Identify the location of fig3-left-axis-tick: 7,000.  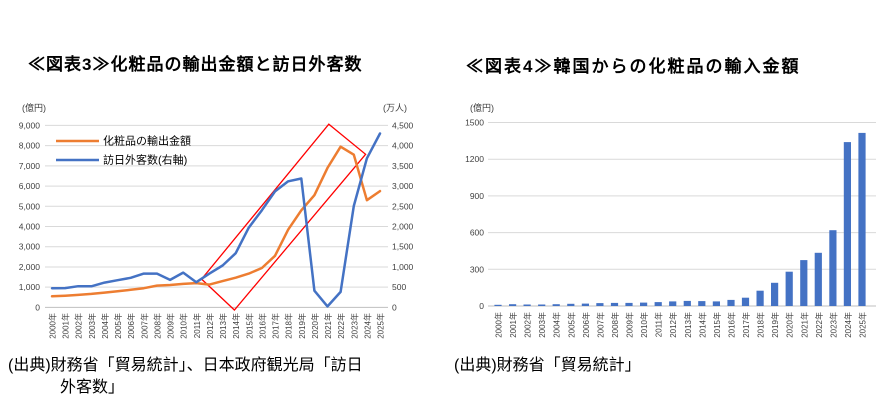
(30, 166).